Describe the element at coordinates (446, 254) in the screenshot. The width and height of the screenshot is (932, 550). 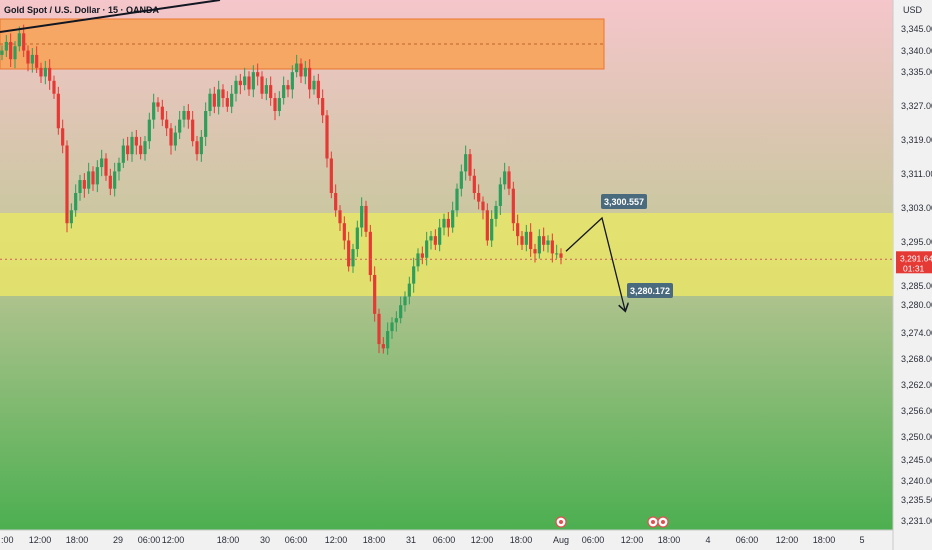
I see `support-zone` at that location.